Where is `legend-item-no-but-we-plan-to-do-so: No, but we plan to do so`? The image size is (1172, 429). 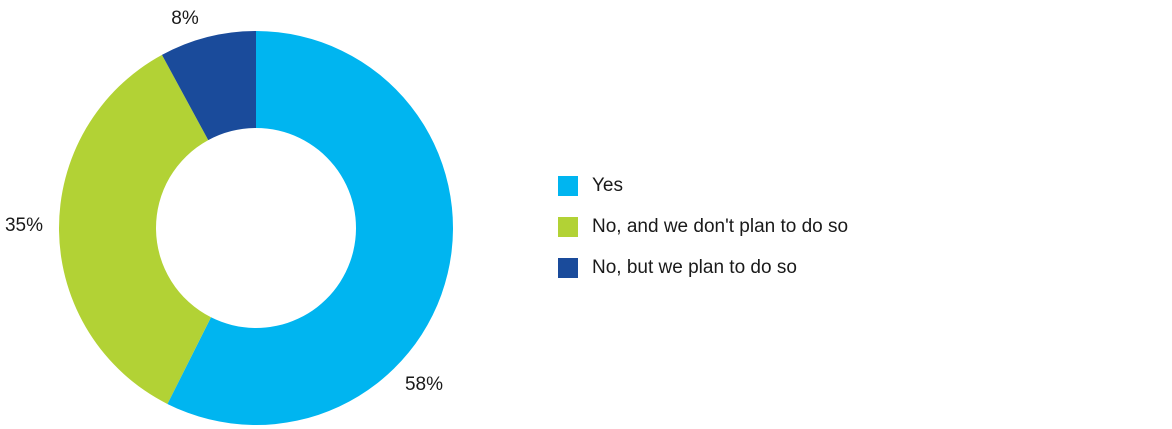 legend-item-no-but-we-plan-to-do-so: No, but we plan to do so is located at coordinates (703, 268).